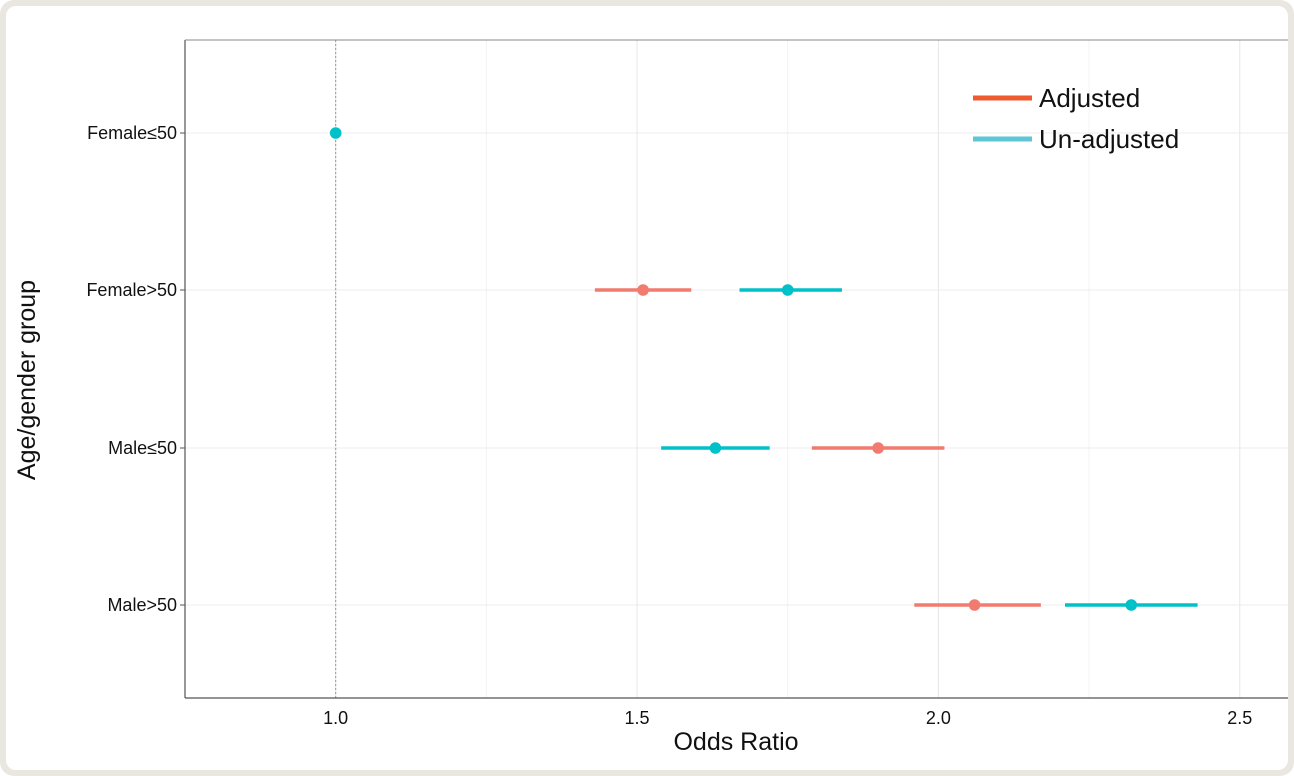 The image size is (1294, 776). Describe the element at coordinates (1076, 118) in the screenshot. I see `legend: Adjusted Un-adjusted` at that location.